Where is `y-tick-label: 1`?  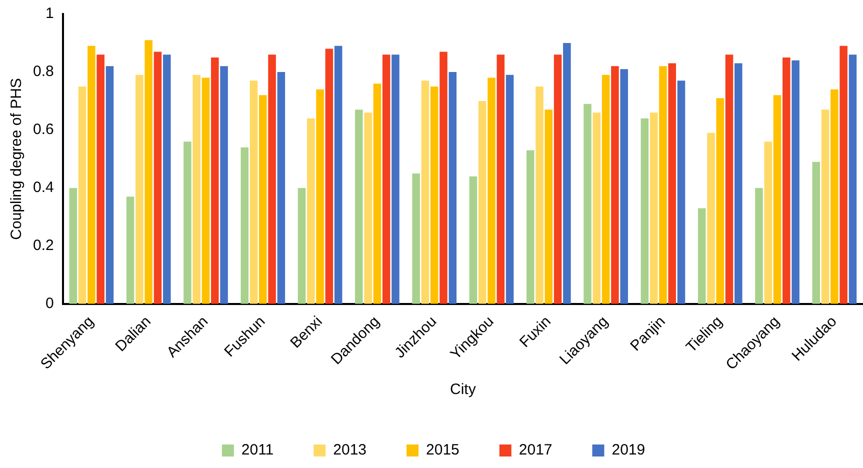
y-tick-label: 1 is located at coordinates (50, 13).